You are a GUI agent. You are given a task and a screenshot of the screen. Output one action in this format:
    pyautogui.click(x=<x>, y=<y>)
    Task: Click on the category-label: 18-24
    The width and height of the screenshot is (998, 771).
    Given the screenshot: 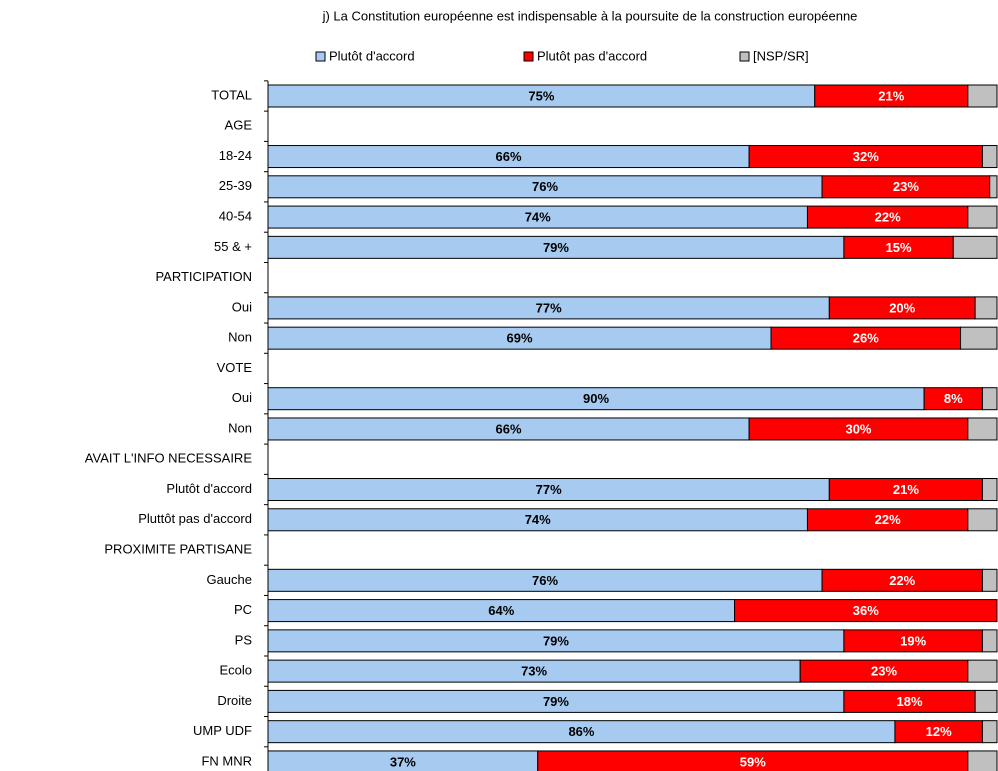 What is the action you would take?
    pyautogui.click(x=235, y=155)
    